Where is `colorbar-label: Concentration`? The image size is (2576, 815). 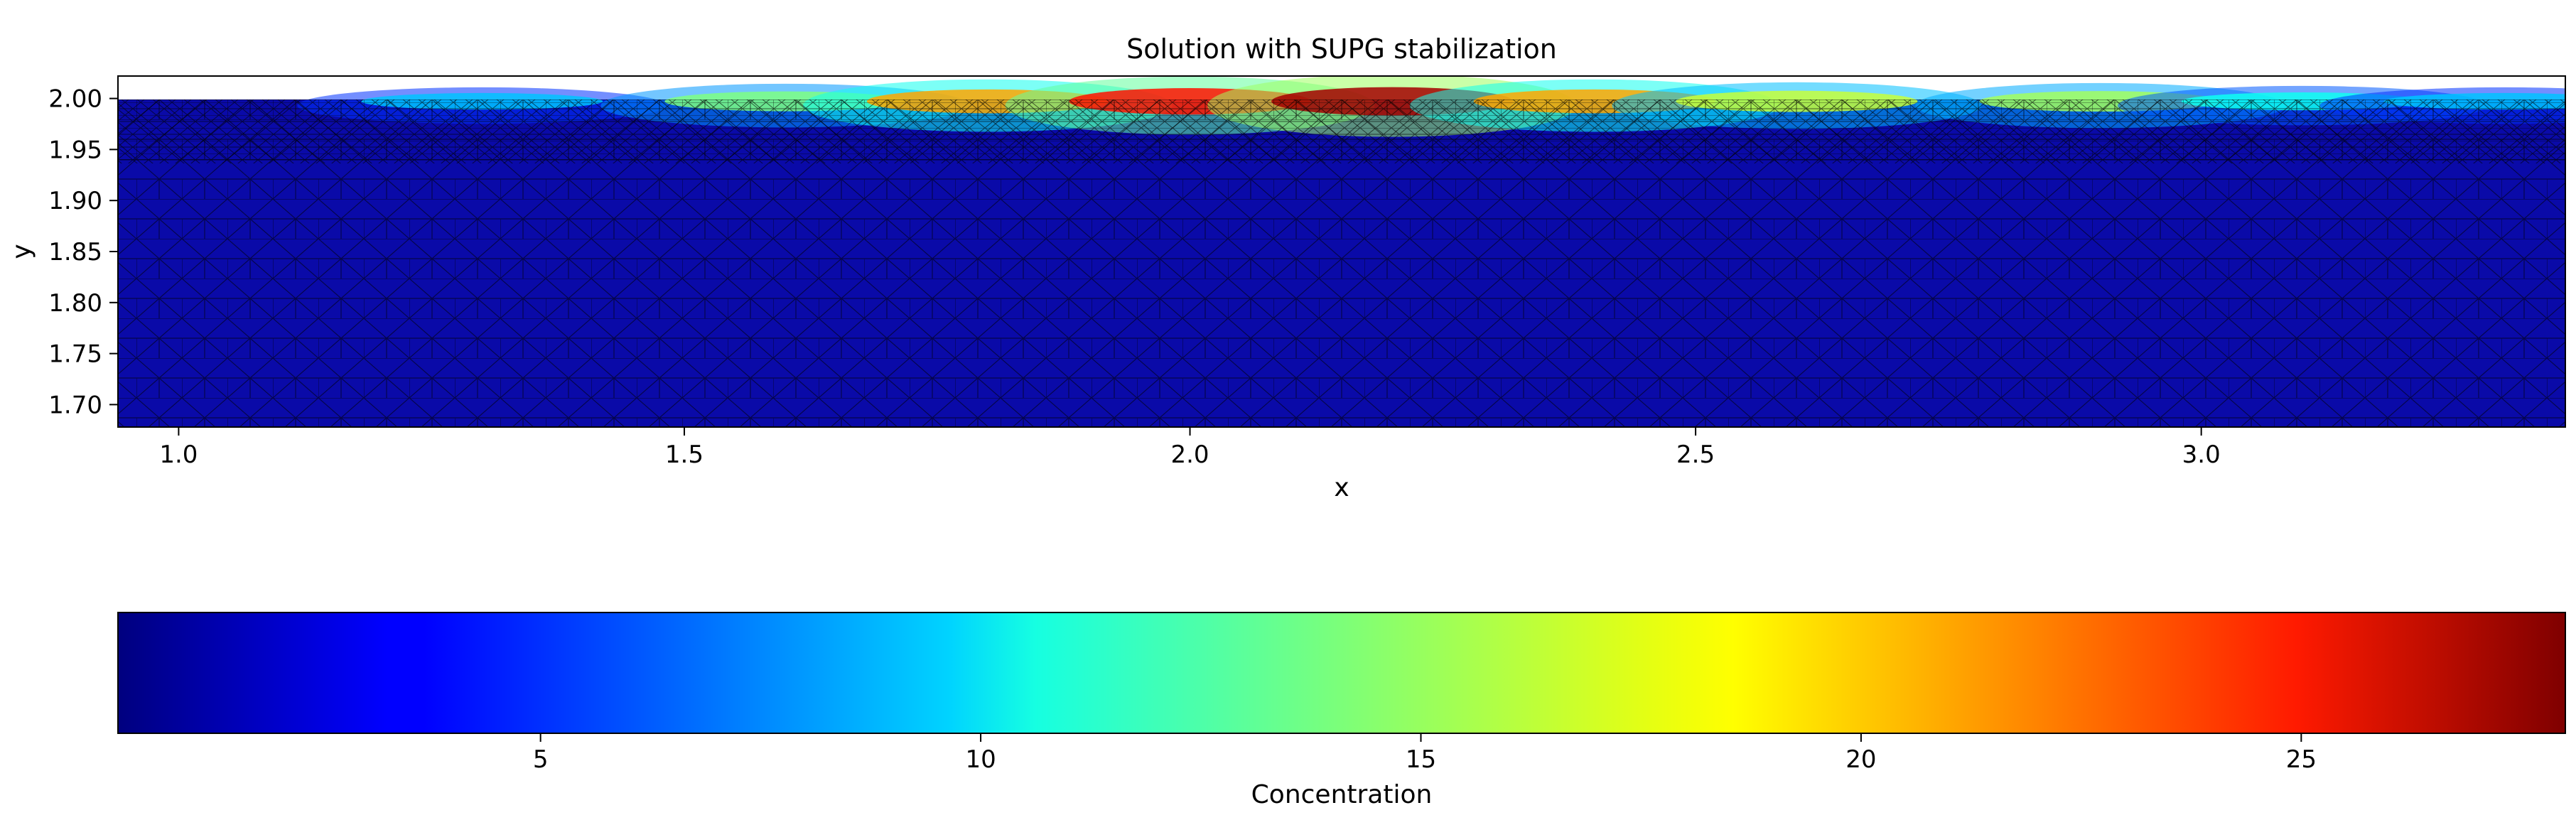
colorbar-label: Concentration is located at coordinates (1342, 794).